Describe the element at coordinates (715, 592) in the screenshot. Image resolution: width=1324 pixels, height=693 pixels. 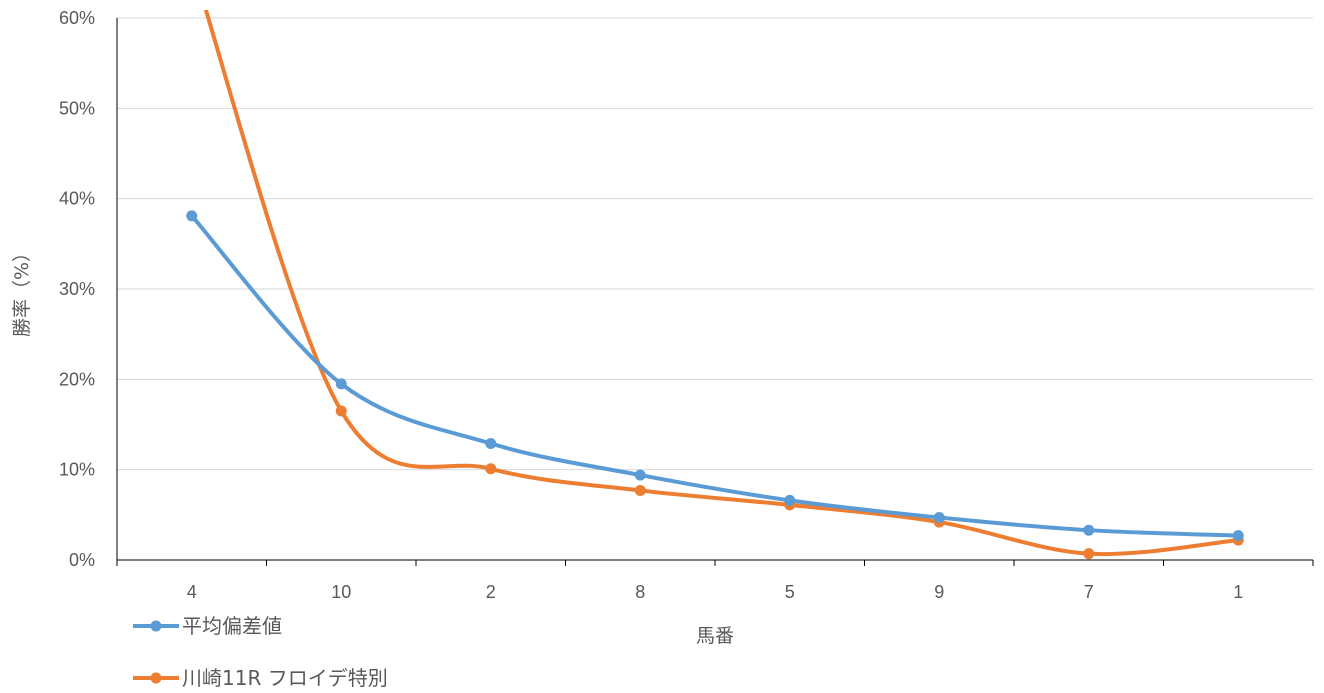
I see `x-tick-labels: 4 10 2 8 5 9 7 1` at that location.